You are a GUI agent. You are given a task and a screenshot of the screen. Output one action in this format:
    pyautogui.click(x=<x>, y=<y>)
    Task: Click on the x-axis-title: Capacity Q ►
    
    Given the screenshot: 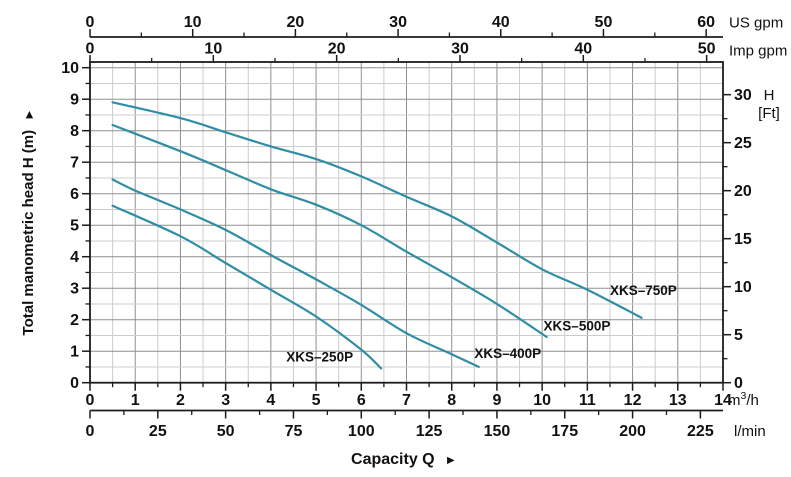 What is the action you would take?
    pyautogui.click(x=404, y=459)
    